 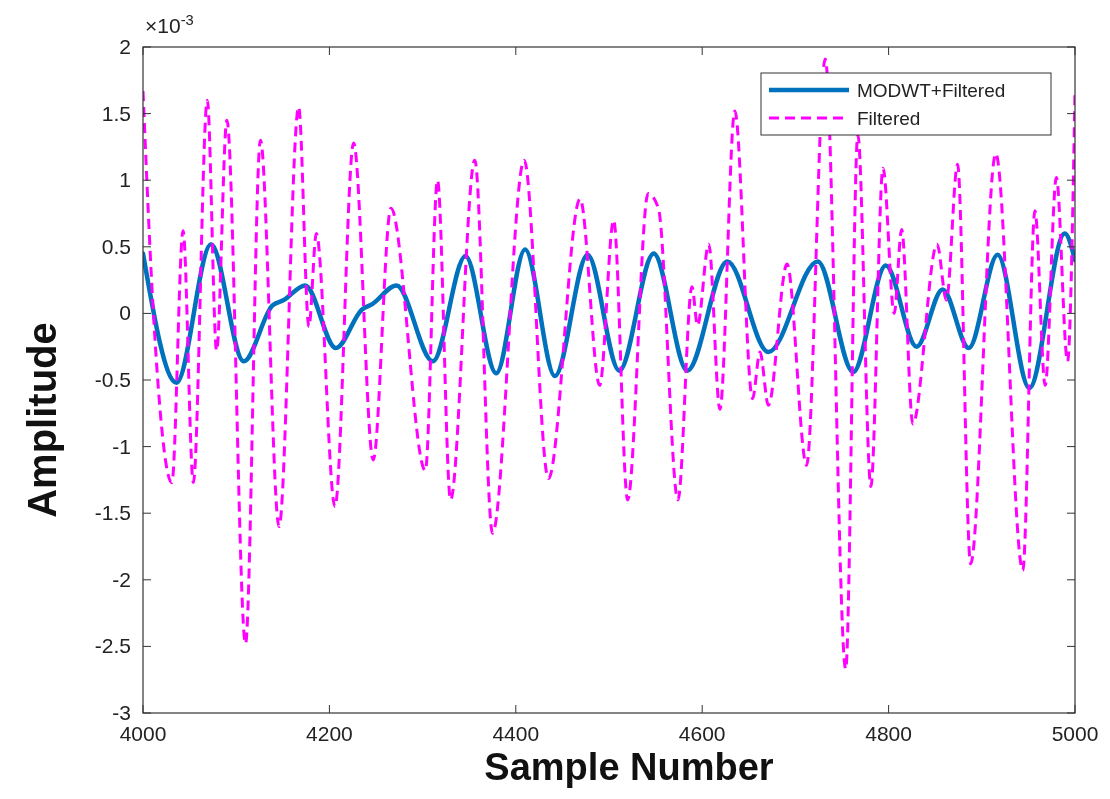 What do you see at coordinates (1075, 733) in the screenshot?
I see `x-tick-label: 5000` at bounding box center [1075, 733].